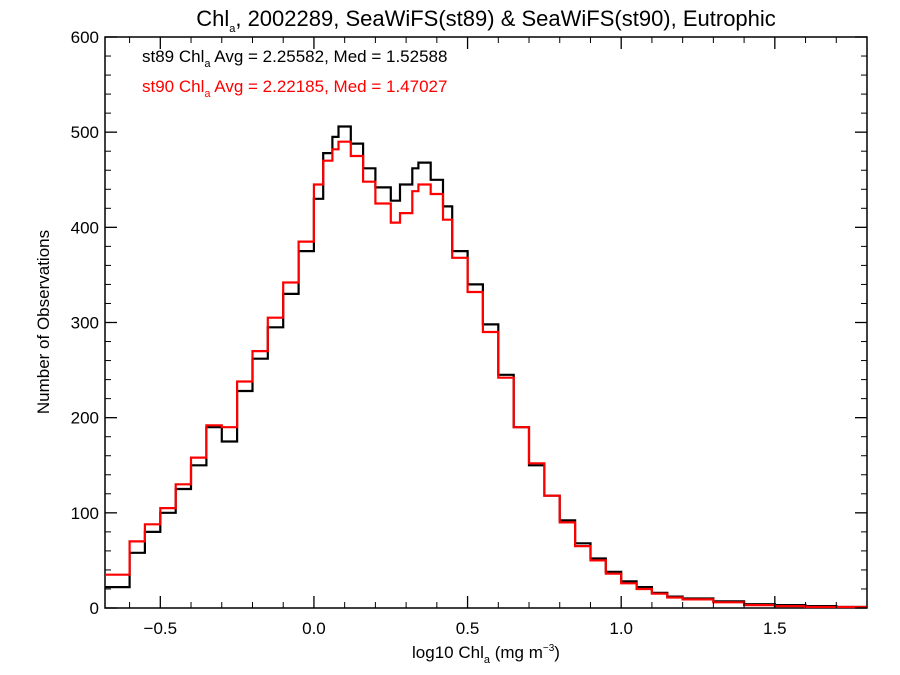  I want to click on y-tick-label: 600, so click(85, 37).